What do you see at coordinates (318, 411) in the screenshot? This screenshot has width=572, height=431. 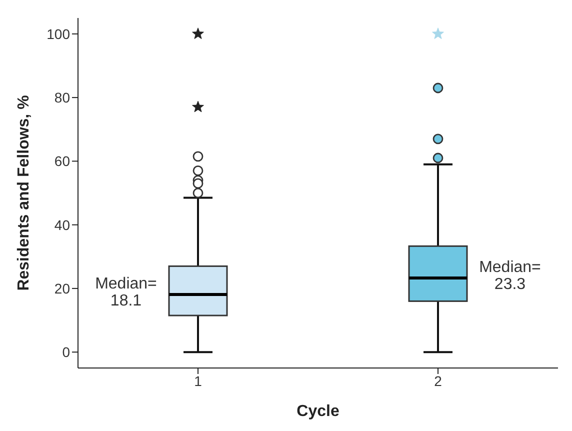 I see `x-axis-title: Cycle` at bounding box center [318, 411].